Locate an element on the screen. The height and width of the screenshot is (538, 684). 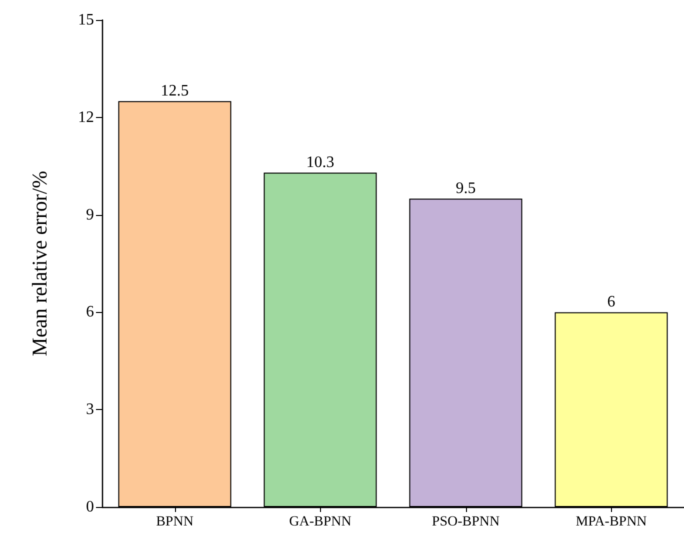
x-tick-label: PSO-BPNN is located at coordinates (466, 522).